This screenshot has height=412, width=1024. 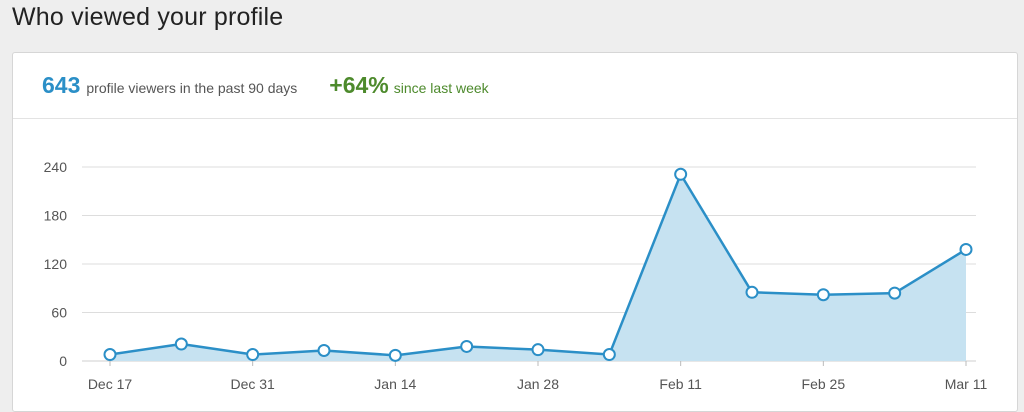 What do you see at coordinates (359, 85) in the screenshot?
I see `growth-value: +64%` at bounding box center [359, 85].